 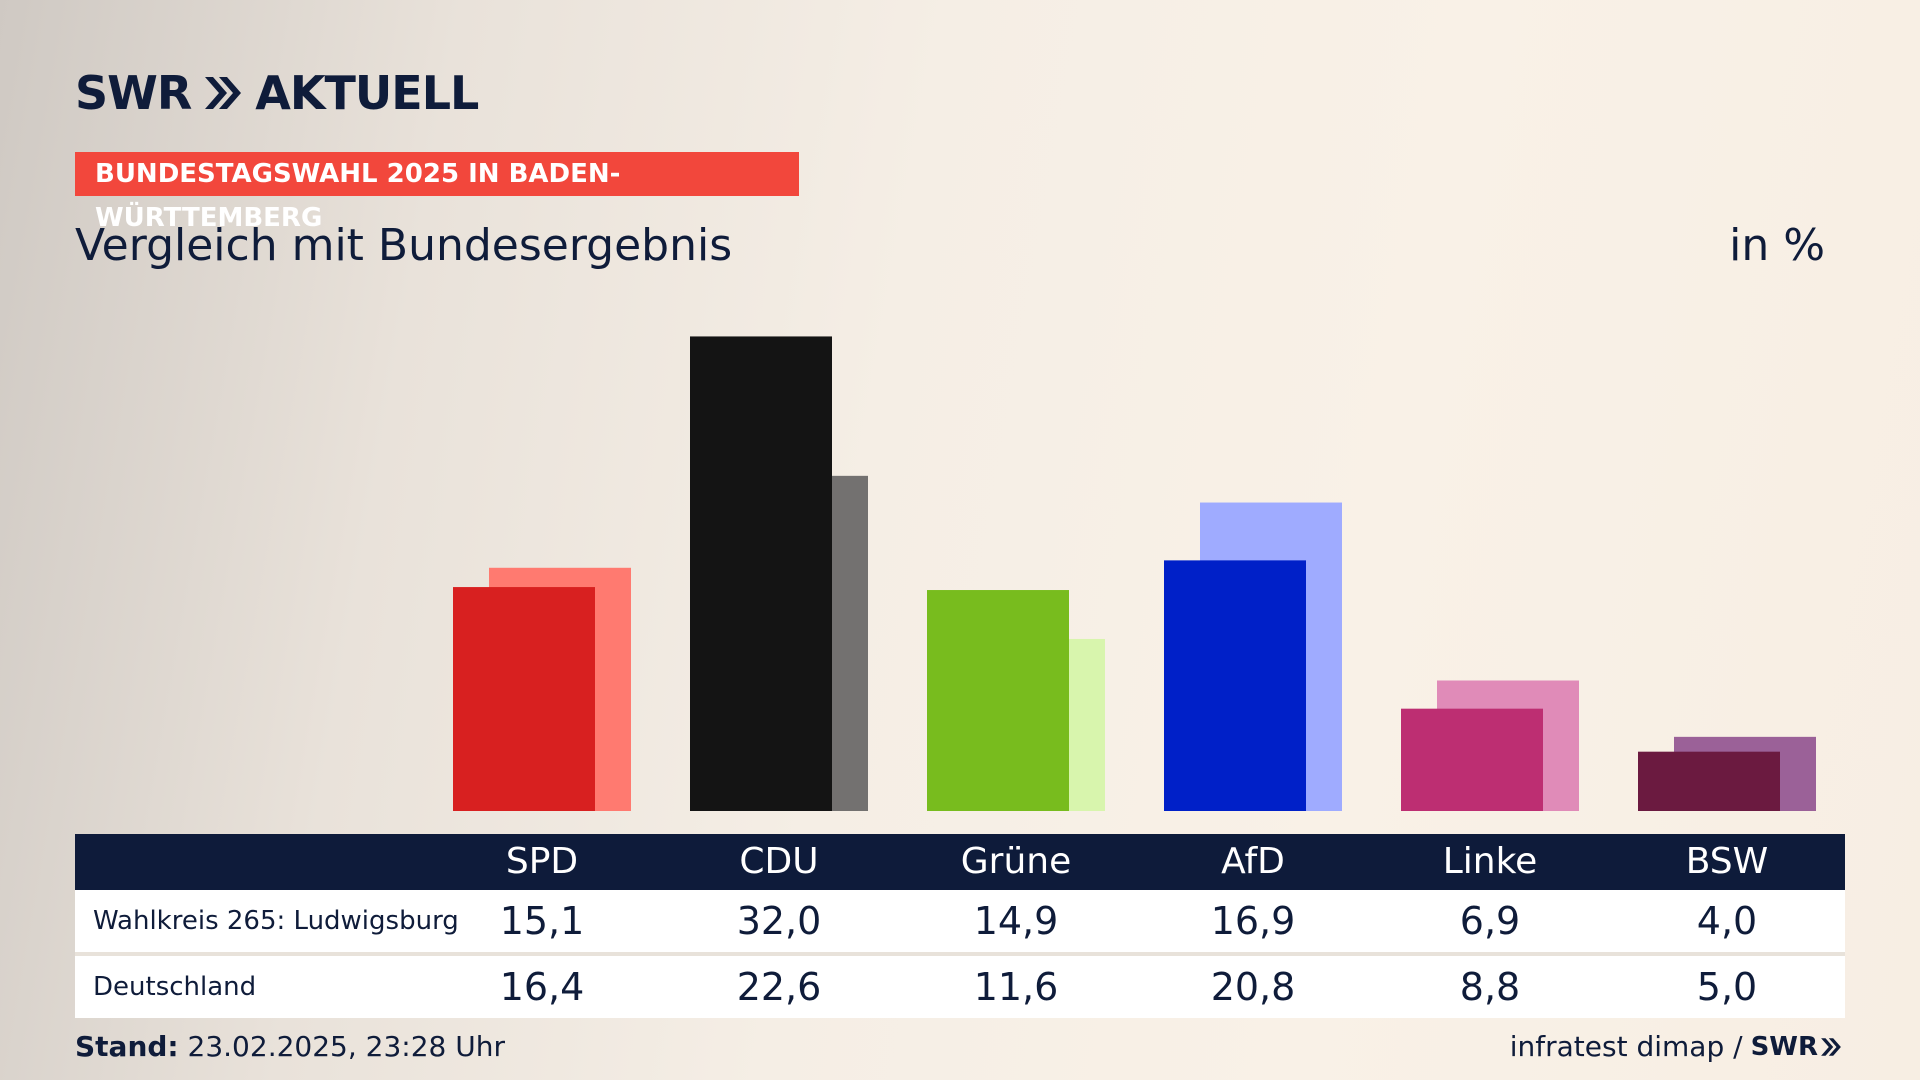 I want to click on swr-aktuell-logo: SWR AKTUELL, so click(x=277, y=93).